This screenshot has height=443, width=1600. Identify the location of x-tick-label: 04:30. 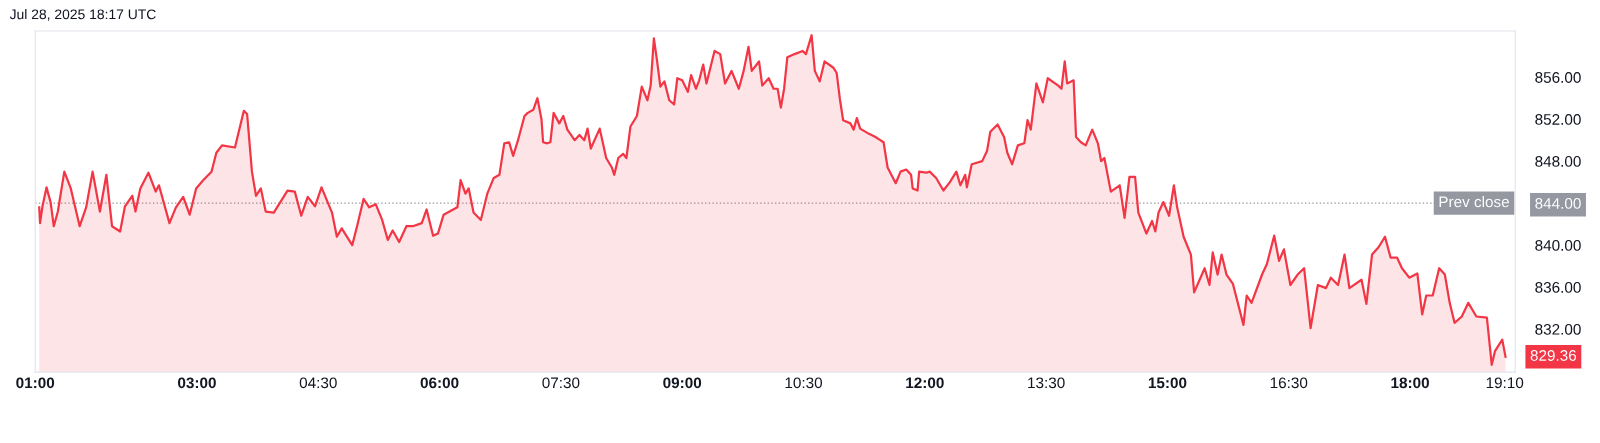
(318, 383).